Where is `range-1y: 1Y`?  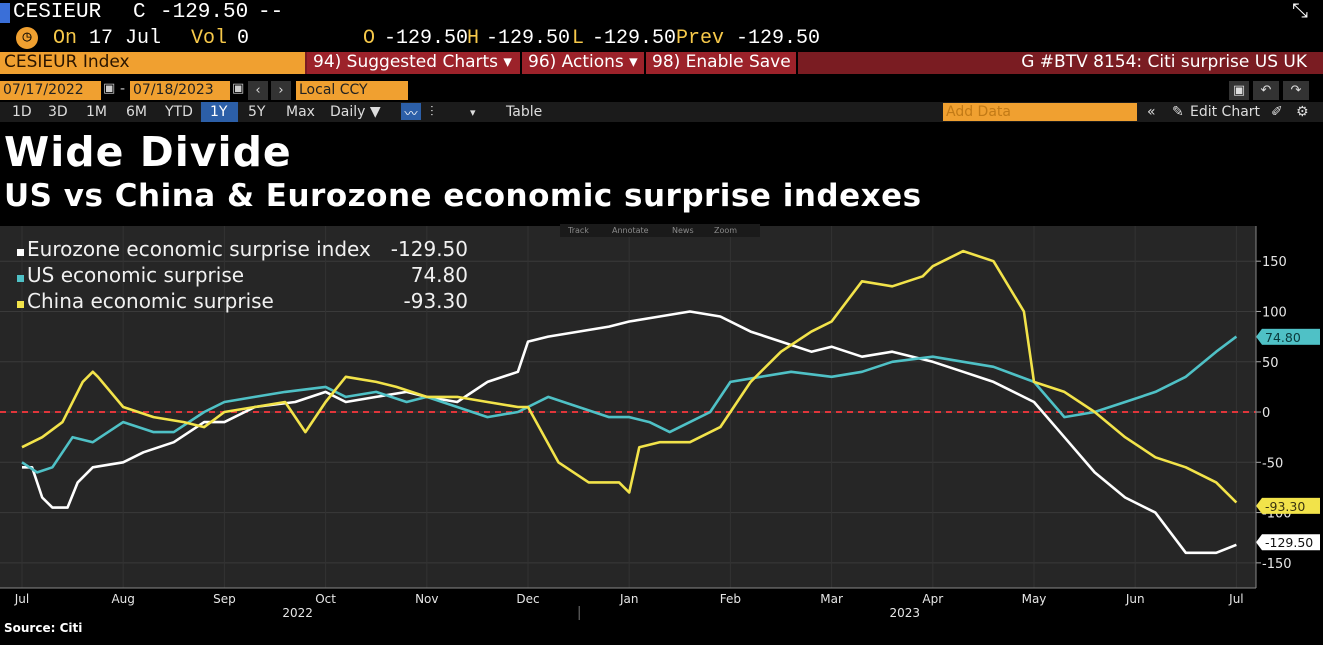 range-1y: 1Y is located at coordinates (219, 112).